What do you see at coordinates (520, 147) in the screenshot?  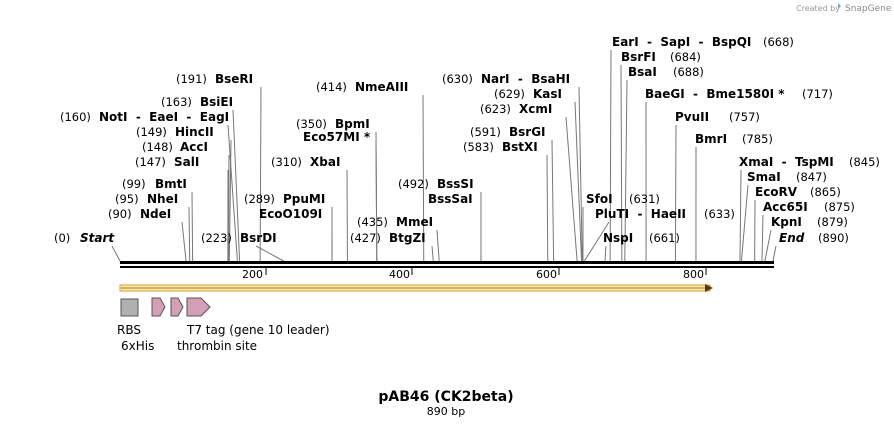 I see `site-label: BstXI` at bounding box center [520, 147].